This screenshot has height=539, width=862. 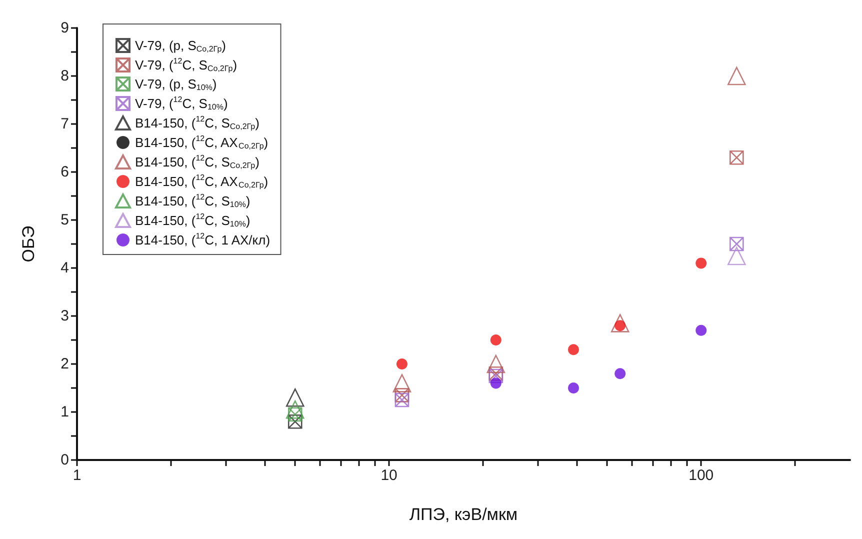 What do you see at coordinates (701, 475) in the screenshot?
I see `x-tick-label: 100` at bounding box center [701, 475].